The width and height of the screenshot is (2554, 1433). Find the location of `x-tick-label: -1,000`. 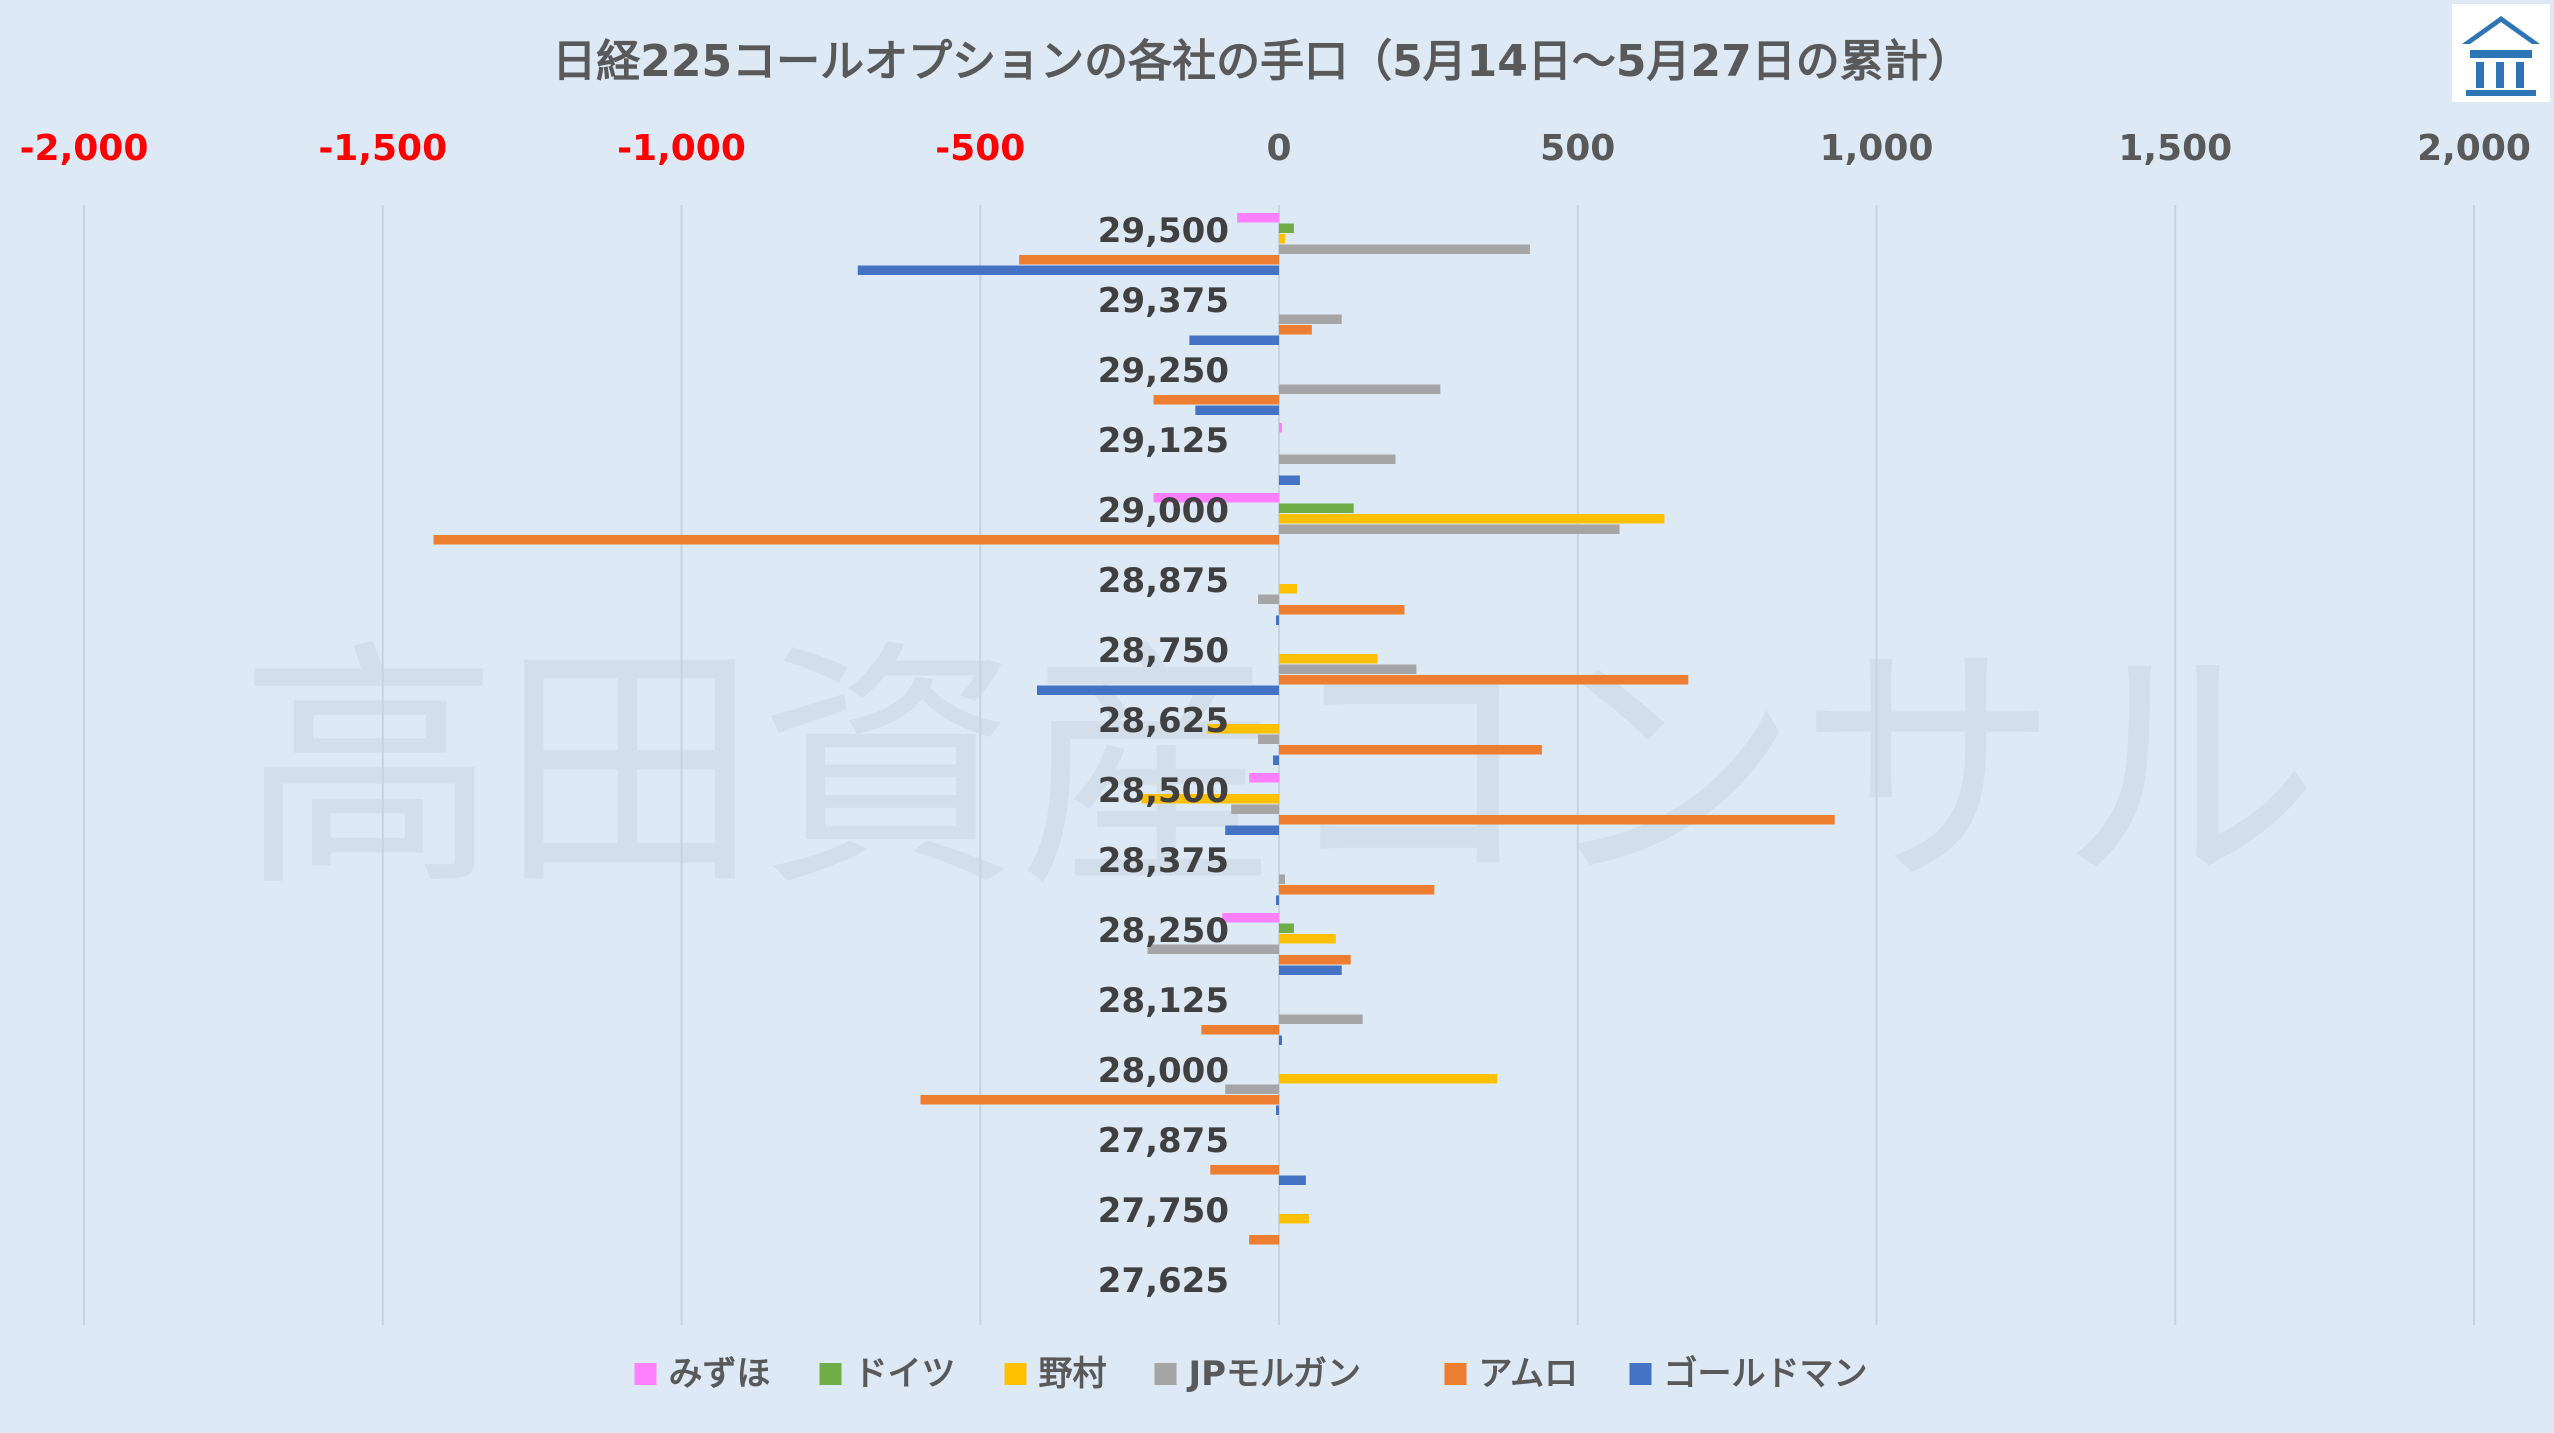

x-tick-label: -1,000 is located at coordinates (681, 148).